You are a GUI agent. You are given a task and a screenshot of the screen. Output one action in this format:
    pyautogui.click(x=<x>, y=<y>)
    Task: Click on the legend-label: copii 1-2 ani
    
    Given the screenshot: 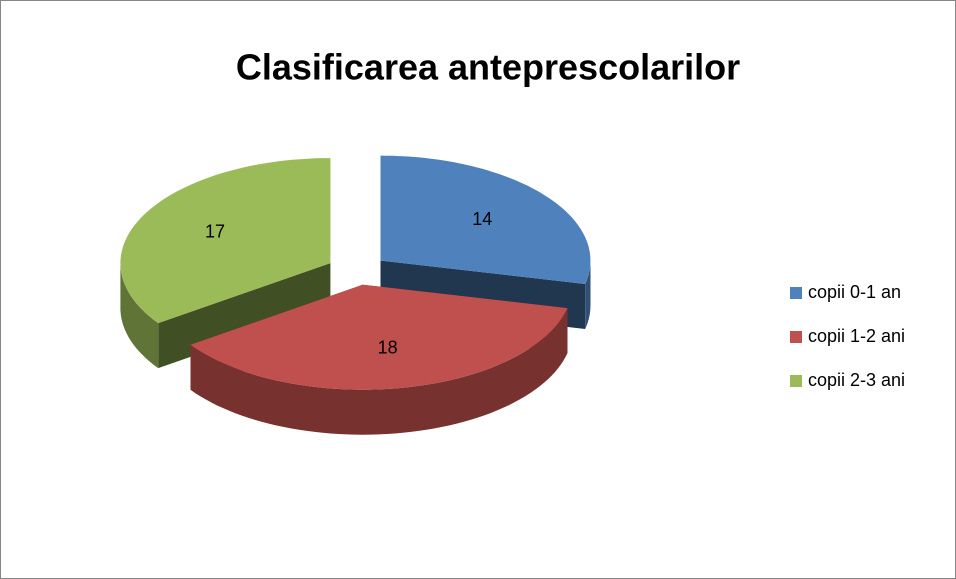 What is the action you would take?
    pyautogui.click(x=856, y=336)
    